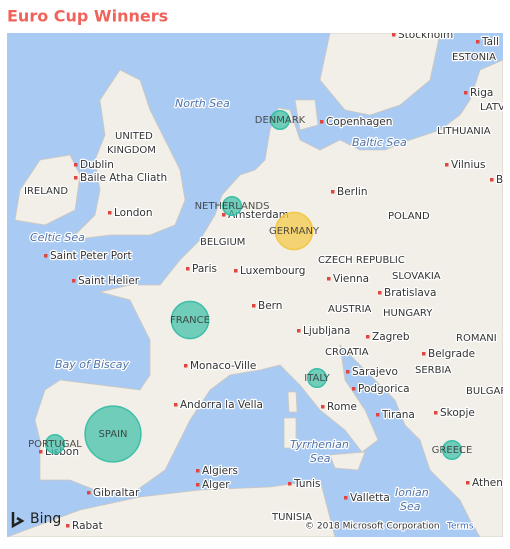  Describe the element at coordinates (457, 413) in the screenshot. I see `citie-label: Skopje` at that location.